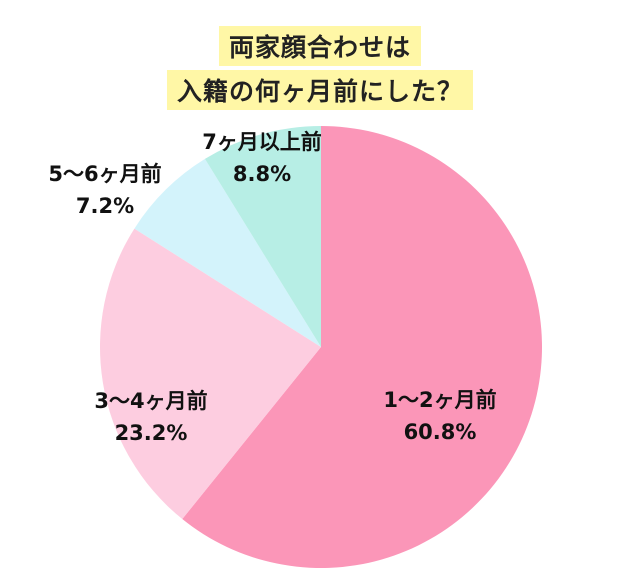  Describe the element at coordinates (262, 174) in the screenshot. I see `slice-value-4: 8.8%` at that location.